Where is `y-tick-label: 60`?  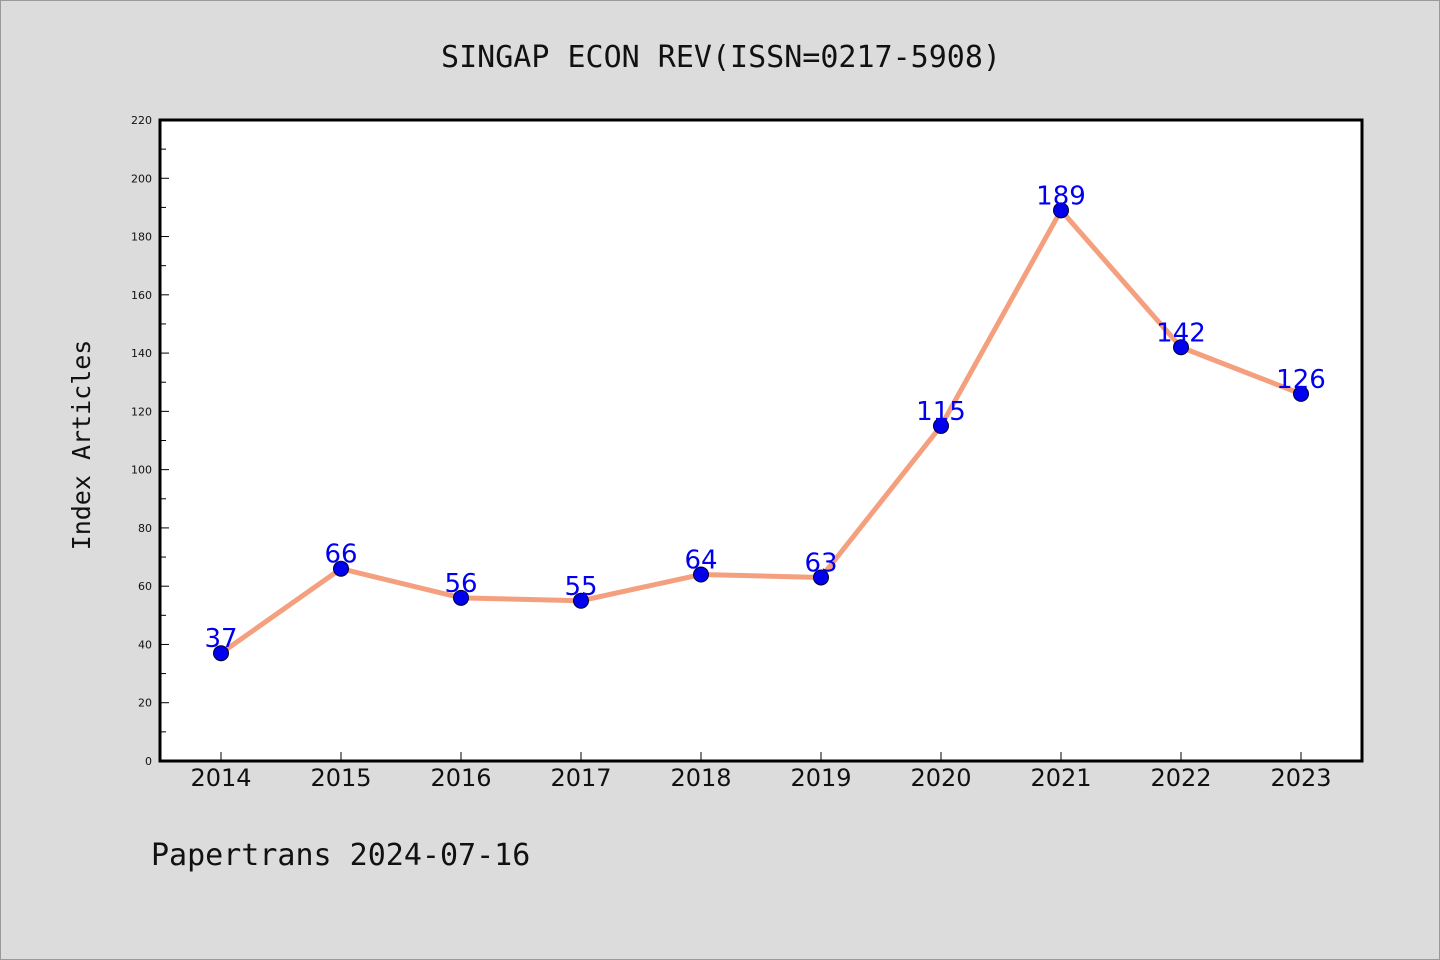 y-tick-label: 60 is located at coordinates (145, 586).